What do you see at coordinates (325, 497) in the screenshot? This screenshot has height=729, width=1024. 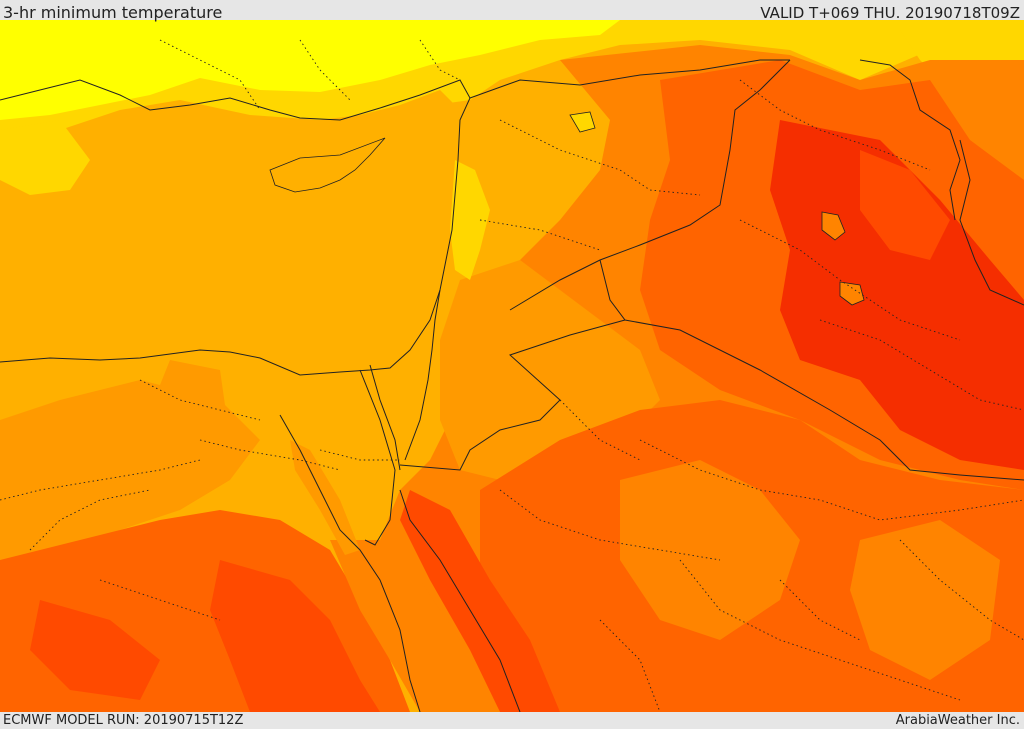 I see `gulf-of-suez` at bounding box center [325, 497].